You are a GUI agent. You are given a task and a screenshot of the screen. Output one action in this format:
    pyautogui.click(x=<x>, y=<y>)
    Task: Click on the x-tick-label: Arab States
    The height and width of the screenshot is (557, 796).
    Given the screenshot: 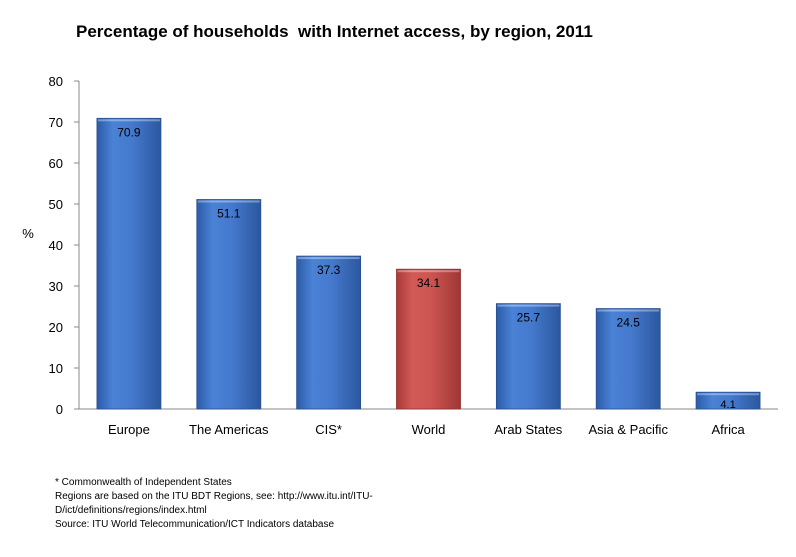 What is the action you would take?
    pyautogui.click(x=528, y=429)
    